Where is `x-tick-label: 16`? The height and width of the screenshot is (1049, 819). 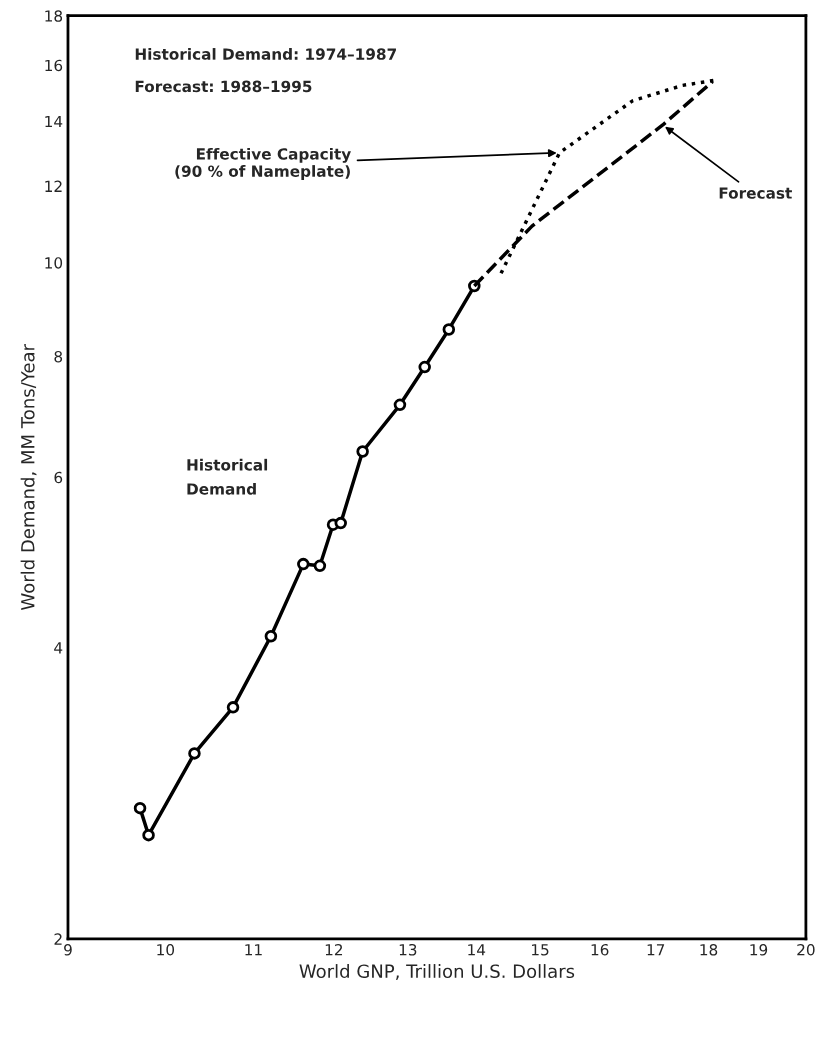 x-tick-label: 16 is located at coordinates (600, 949).